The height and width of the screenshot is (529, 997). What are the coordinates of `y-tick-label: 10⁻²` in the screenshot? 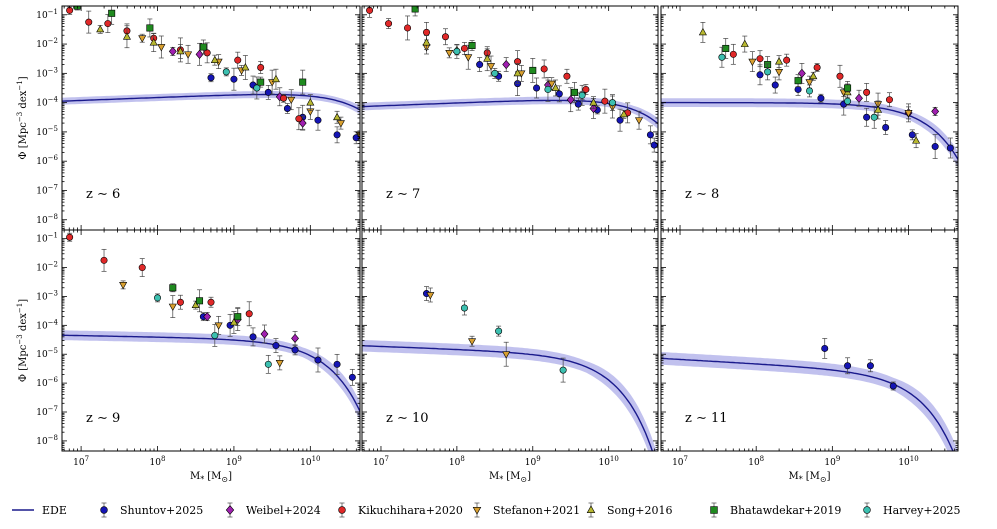 It's located at (47, 43).